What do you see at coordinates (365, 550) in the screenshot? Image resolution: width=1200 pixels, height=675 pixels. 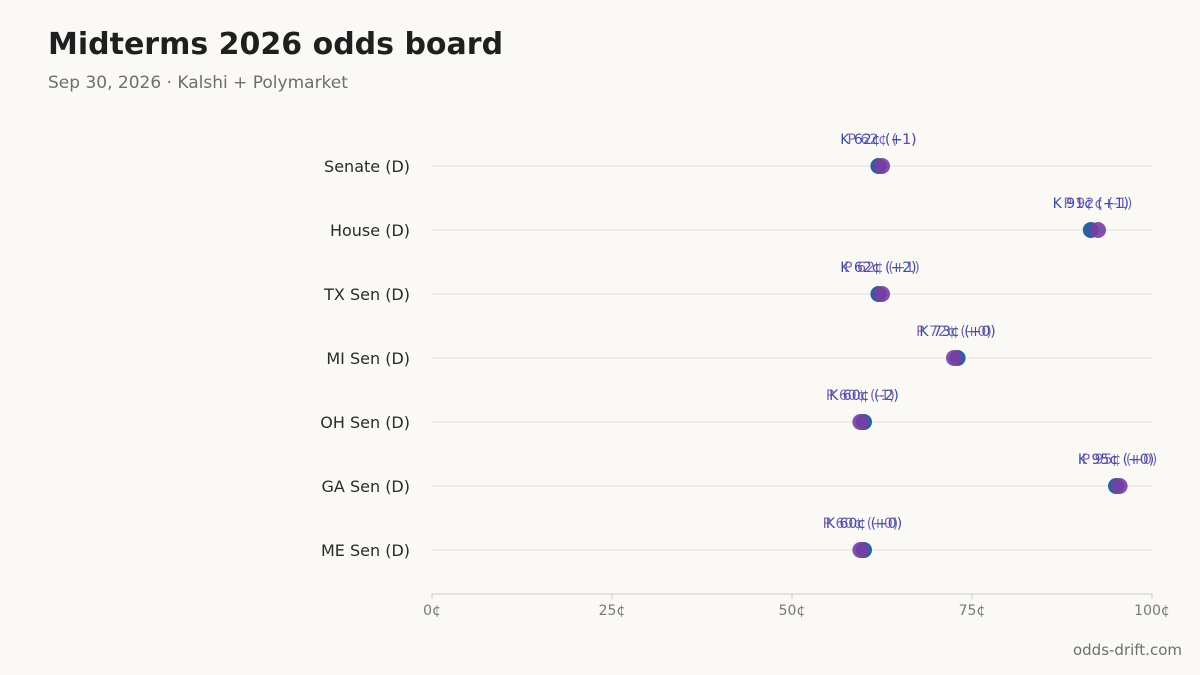 I see `row-label: ME Sen (D)` at bounding box center [365, 550].